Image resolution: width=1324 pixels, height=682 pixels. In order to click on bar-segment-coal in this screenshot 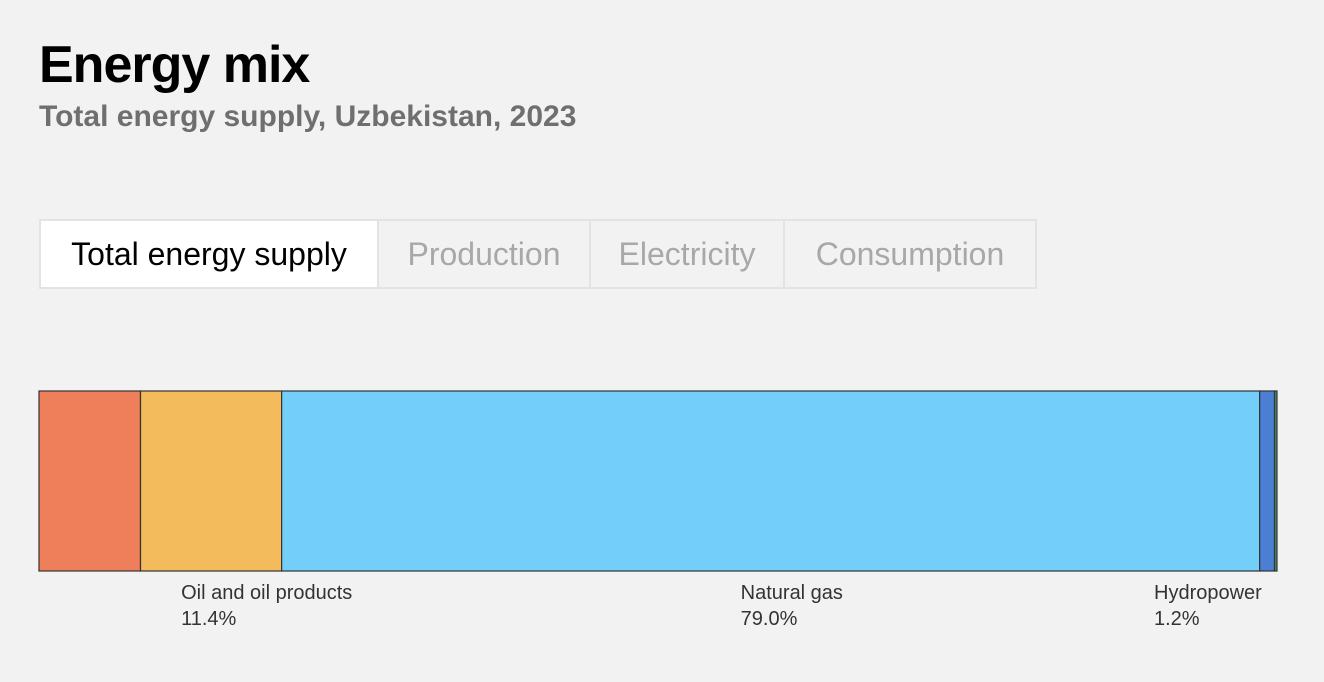, I will do `click(90, 481)`.